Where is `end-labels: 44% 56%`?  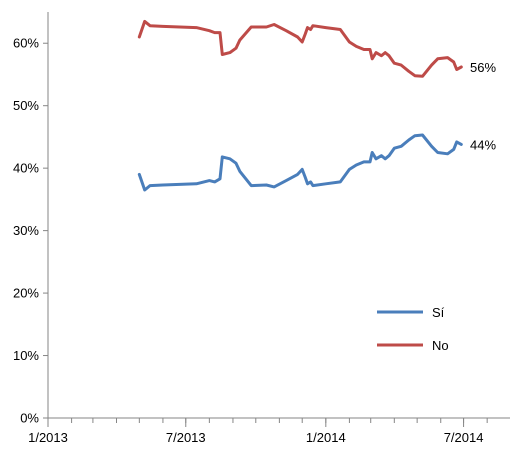
end-labels: 44% 56% is located at coordinates (483, 106).